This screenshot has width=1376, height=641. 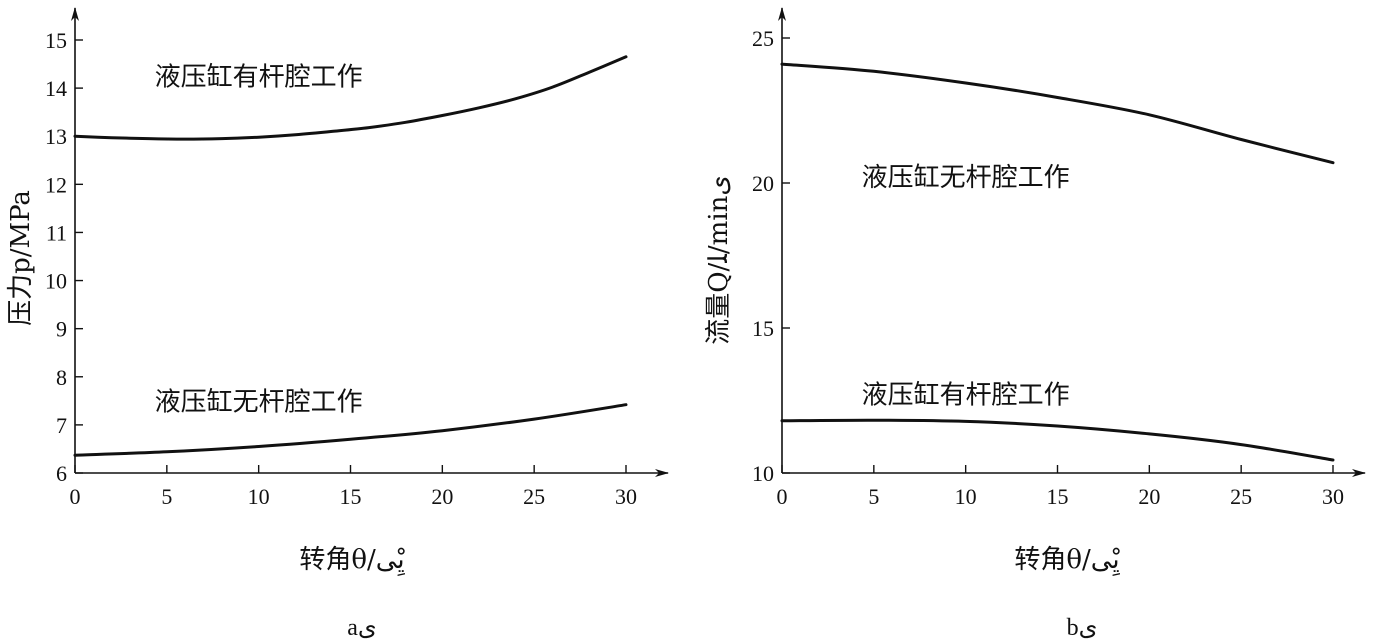 I want to click on y-tick-label: 8, so click(x=61, y=377).